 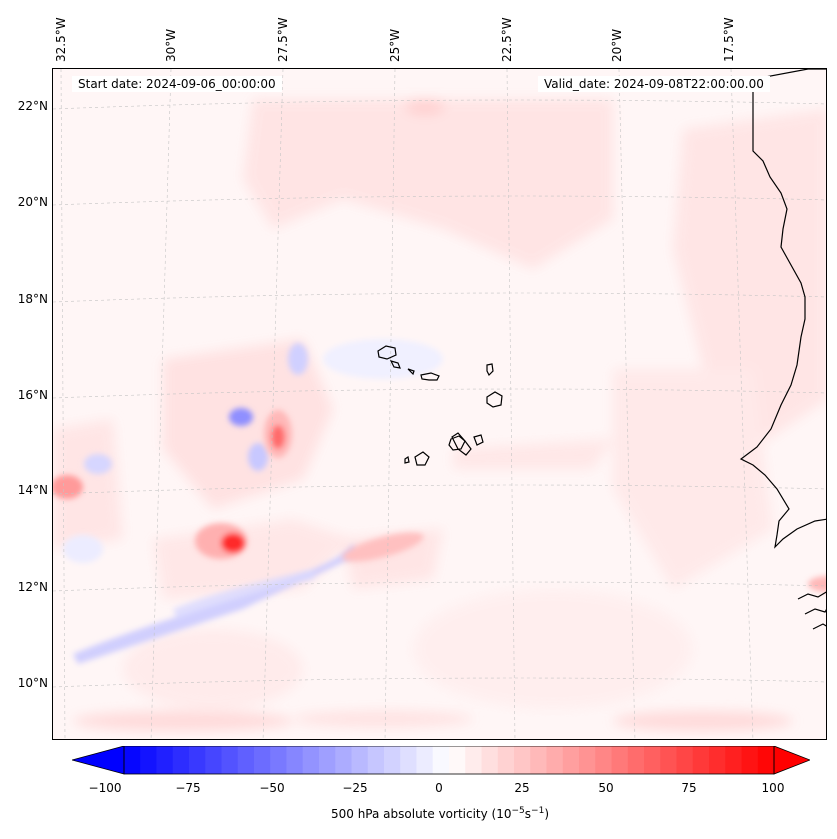 What do you see at coordinates (98, 760) in the screenshot?
I see `colorbar-min-extend` at bounding box center [98, 760].